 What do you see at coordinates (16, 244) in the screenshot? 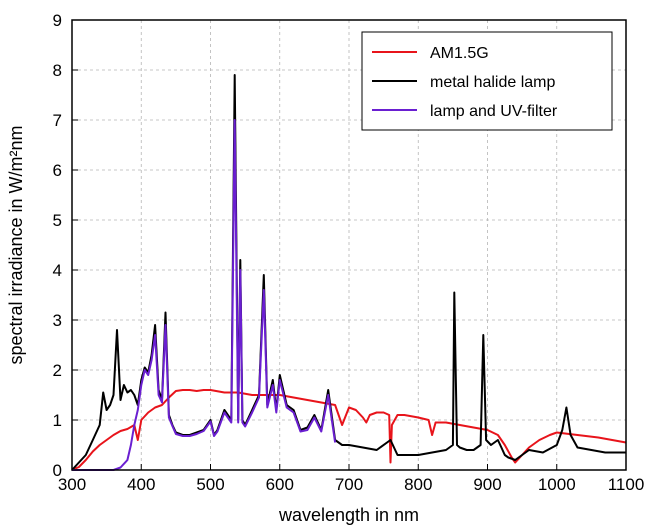
I see `y-axis-label: spectral irradiance in W/m²nm` at bounding box center [16, 244].